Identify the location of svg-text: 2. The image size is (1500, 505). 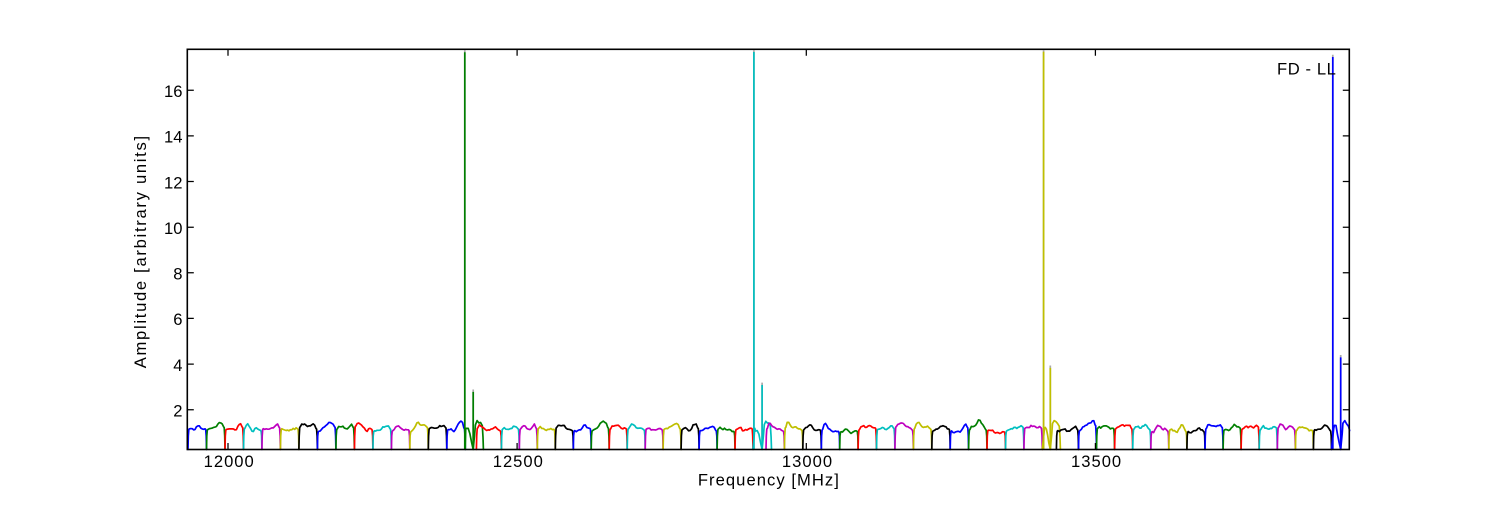
(177, 411).